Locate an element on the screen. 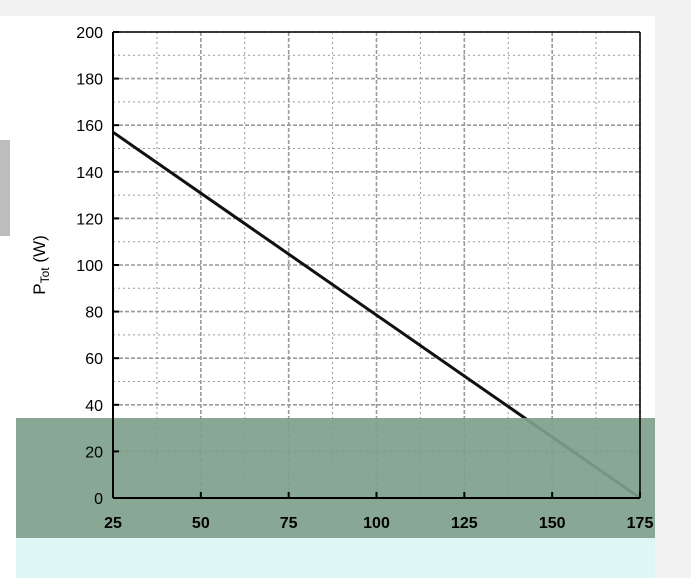 This screenshot has height=578, width=691. y-tick-label: 100 is located at coordinates (89, 266).